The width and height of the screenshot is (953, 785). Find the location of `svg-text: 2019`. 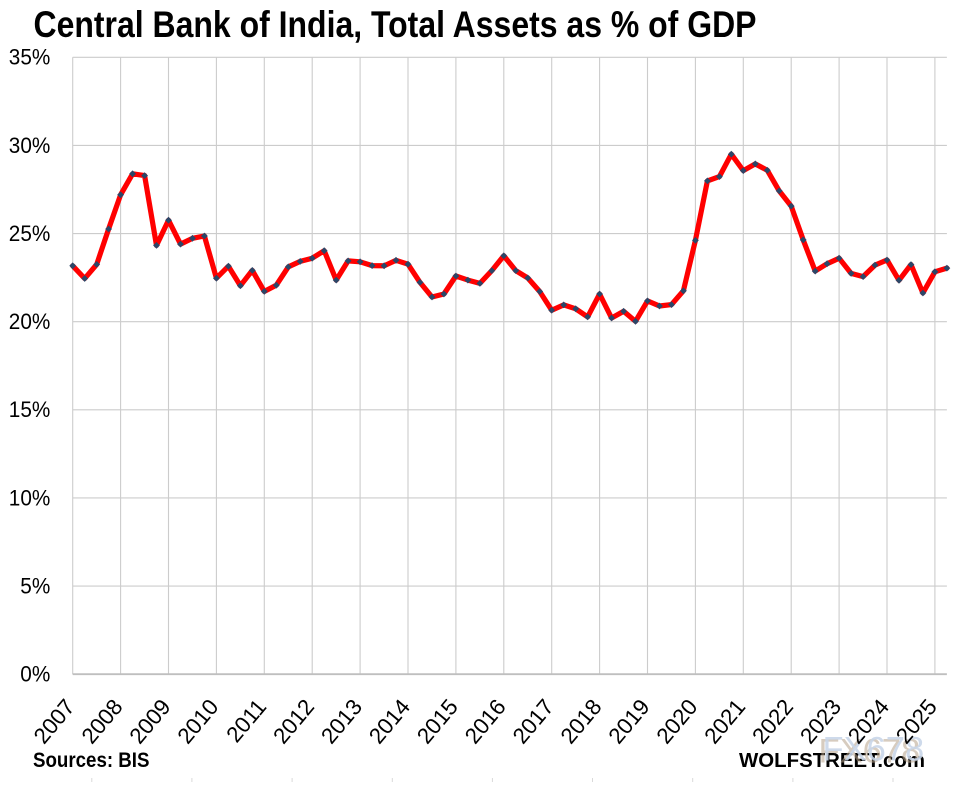

svg-text: 2019 is located at coordinates (628, 721).